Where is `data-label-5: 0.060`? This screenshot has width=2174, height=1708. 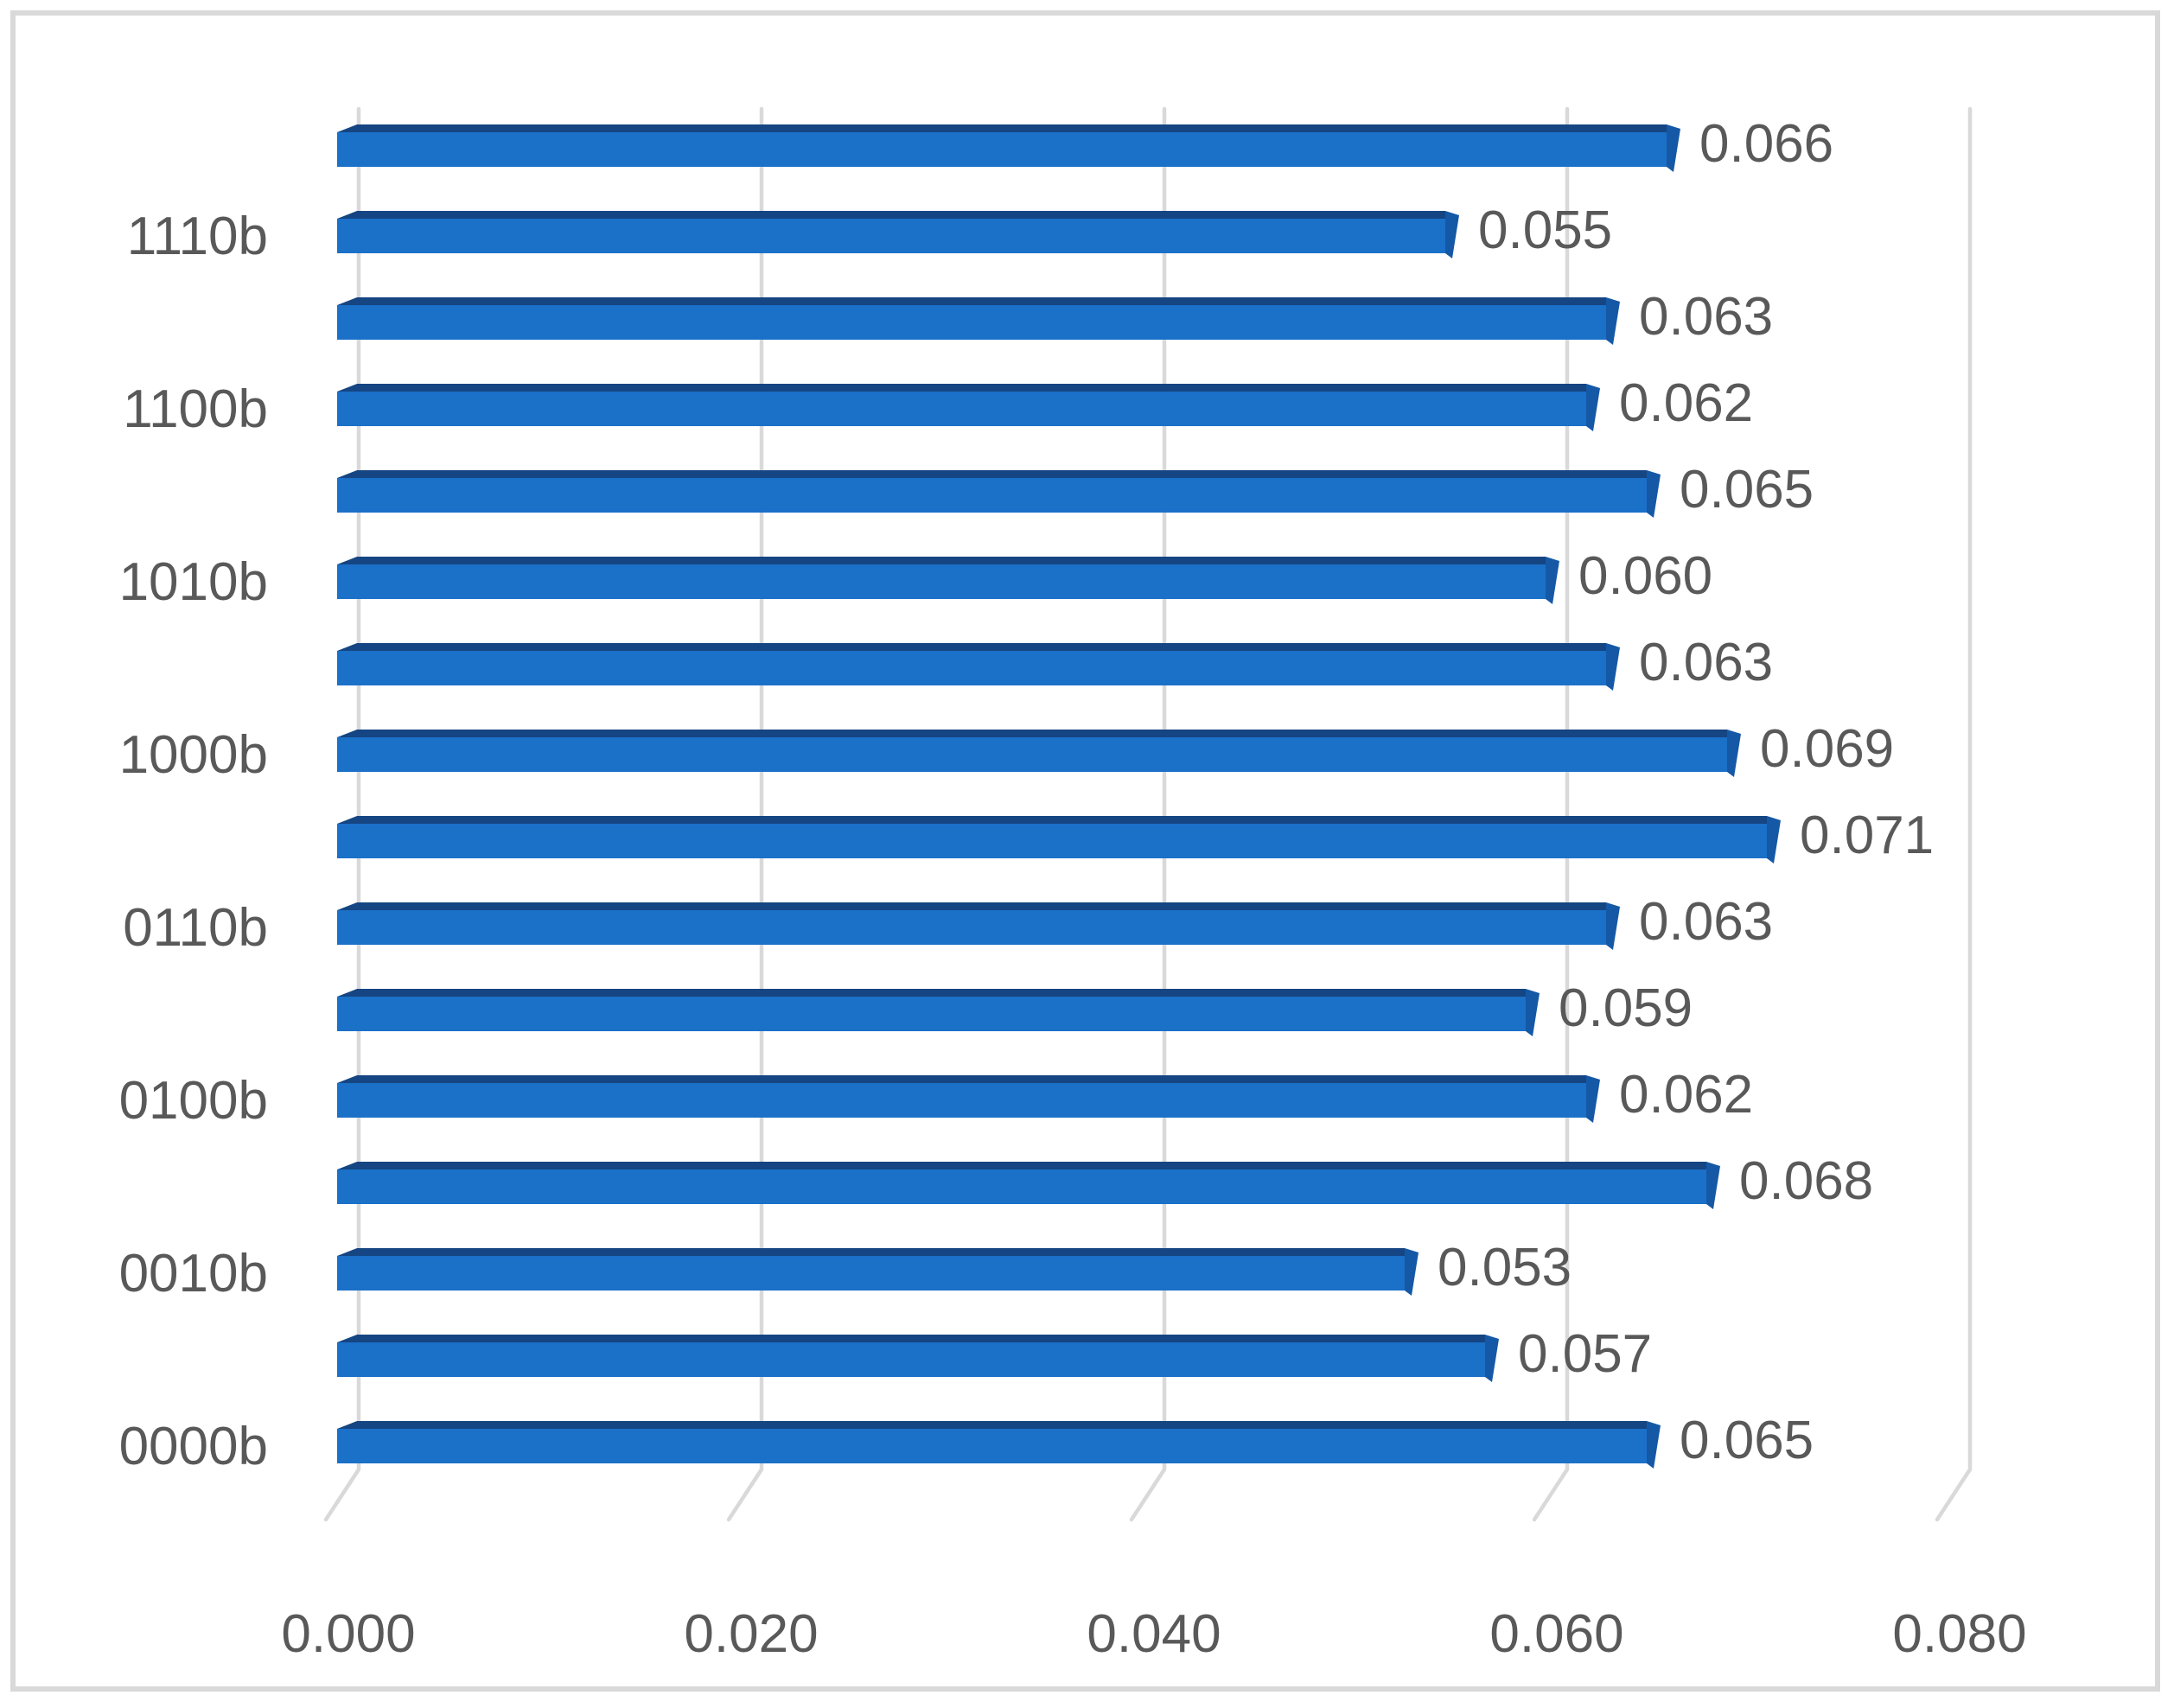
data-label-5: 0.060 is located at coordinates (1645, 576).